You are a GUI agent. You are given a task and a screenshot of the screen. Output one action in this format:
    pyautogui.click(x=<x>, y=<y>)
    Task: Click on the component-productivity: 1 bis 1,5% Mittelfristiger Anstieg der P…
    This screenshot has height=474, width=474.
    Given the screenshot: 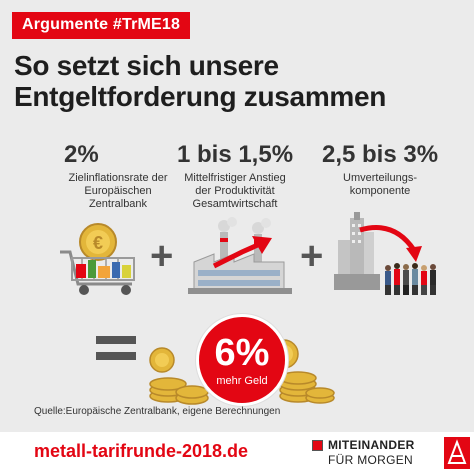 What is the action you would take?
    pyautogui.click(x=235, y=176)
    